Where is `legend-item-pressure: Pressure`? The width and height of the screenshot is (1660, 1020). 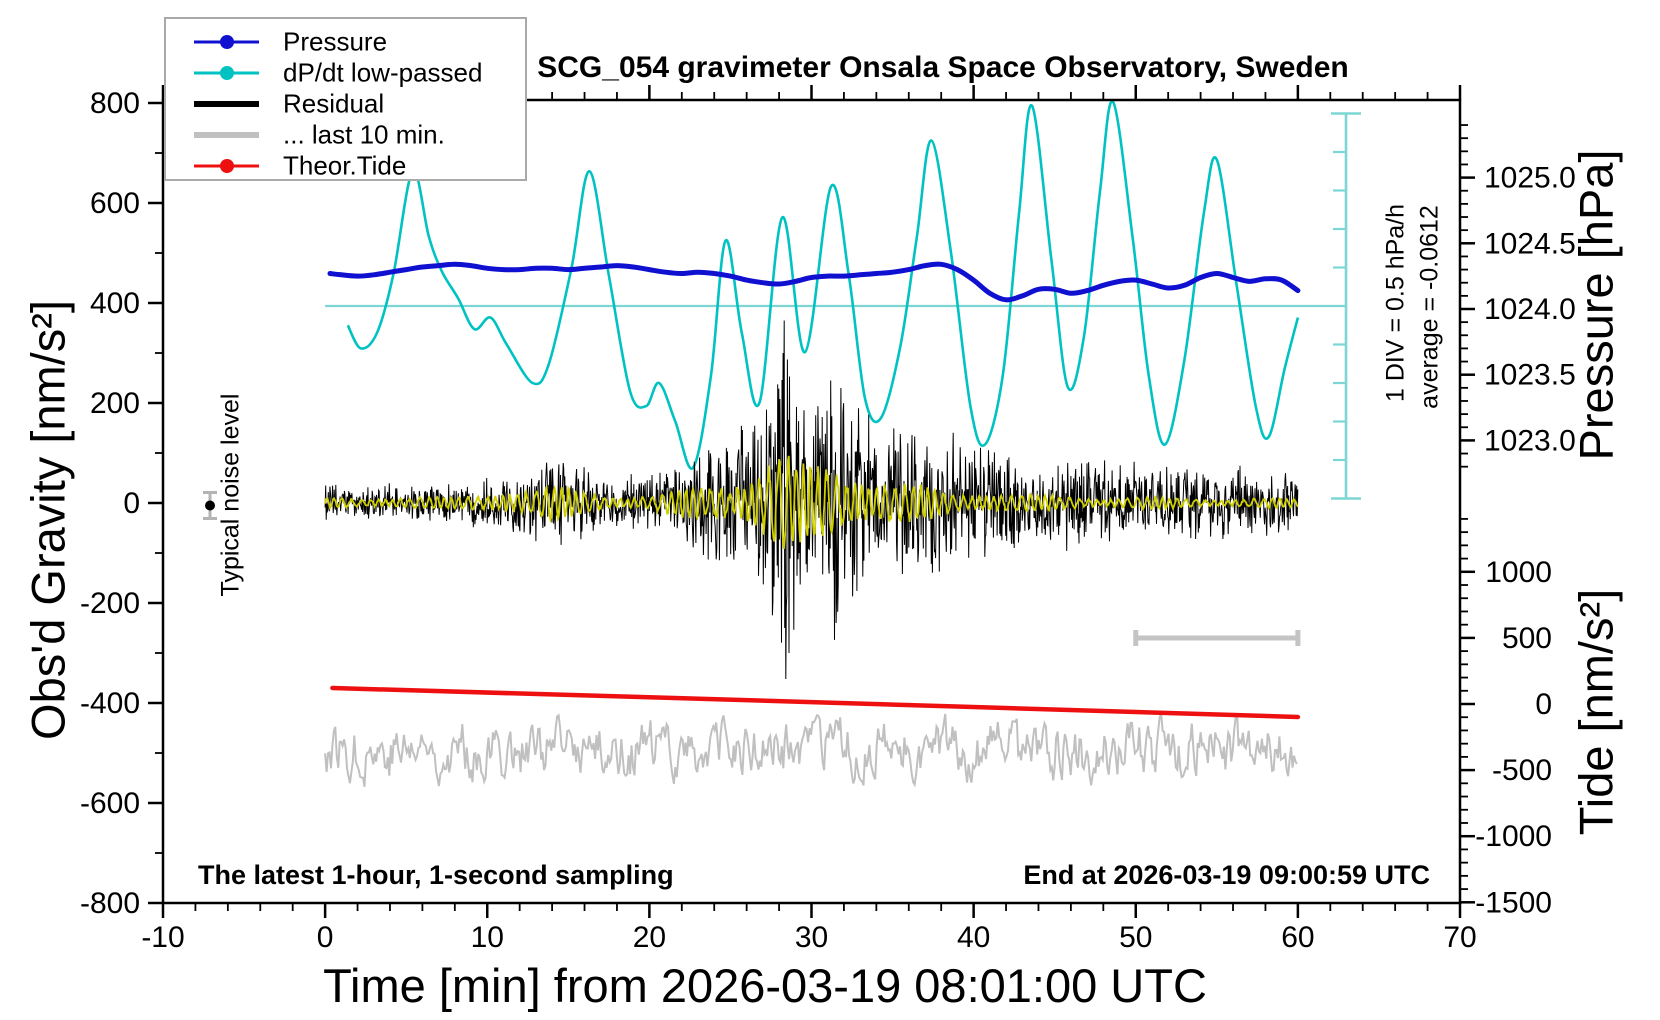 legend-item-pressure: Pressure is located at coordinates (345, 41).